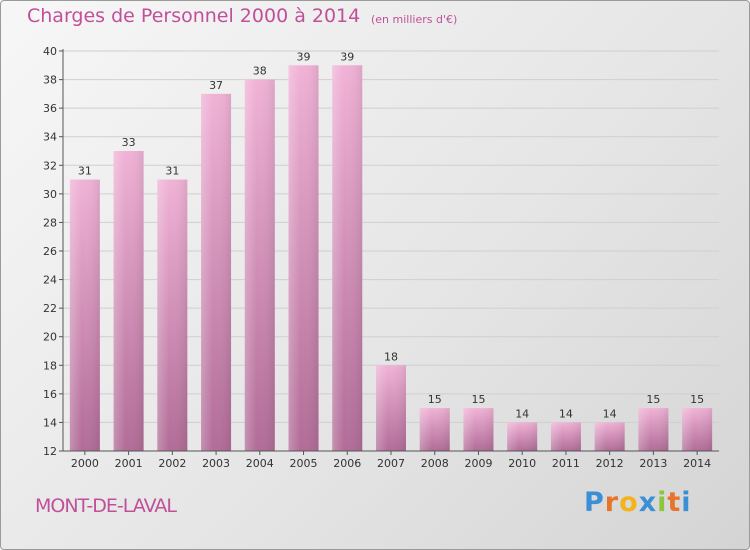 Image resolution: width=750 pixels, height=550 pixels. What do you see at coordinates (629, 502) in the screenshot?
I see `logo-letter: o` at bounding box center [629, 502].